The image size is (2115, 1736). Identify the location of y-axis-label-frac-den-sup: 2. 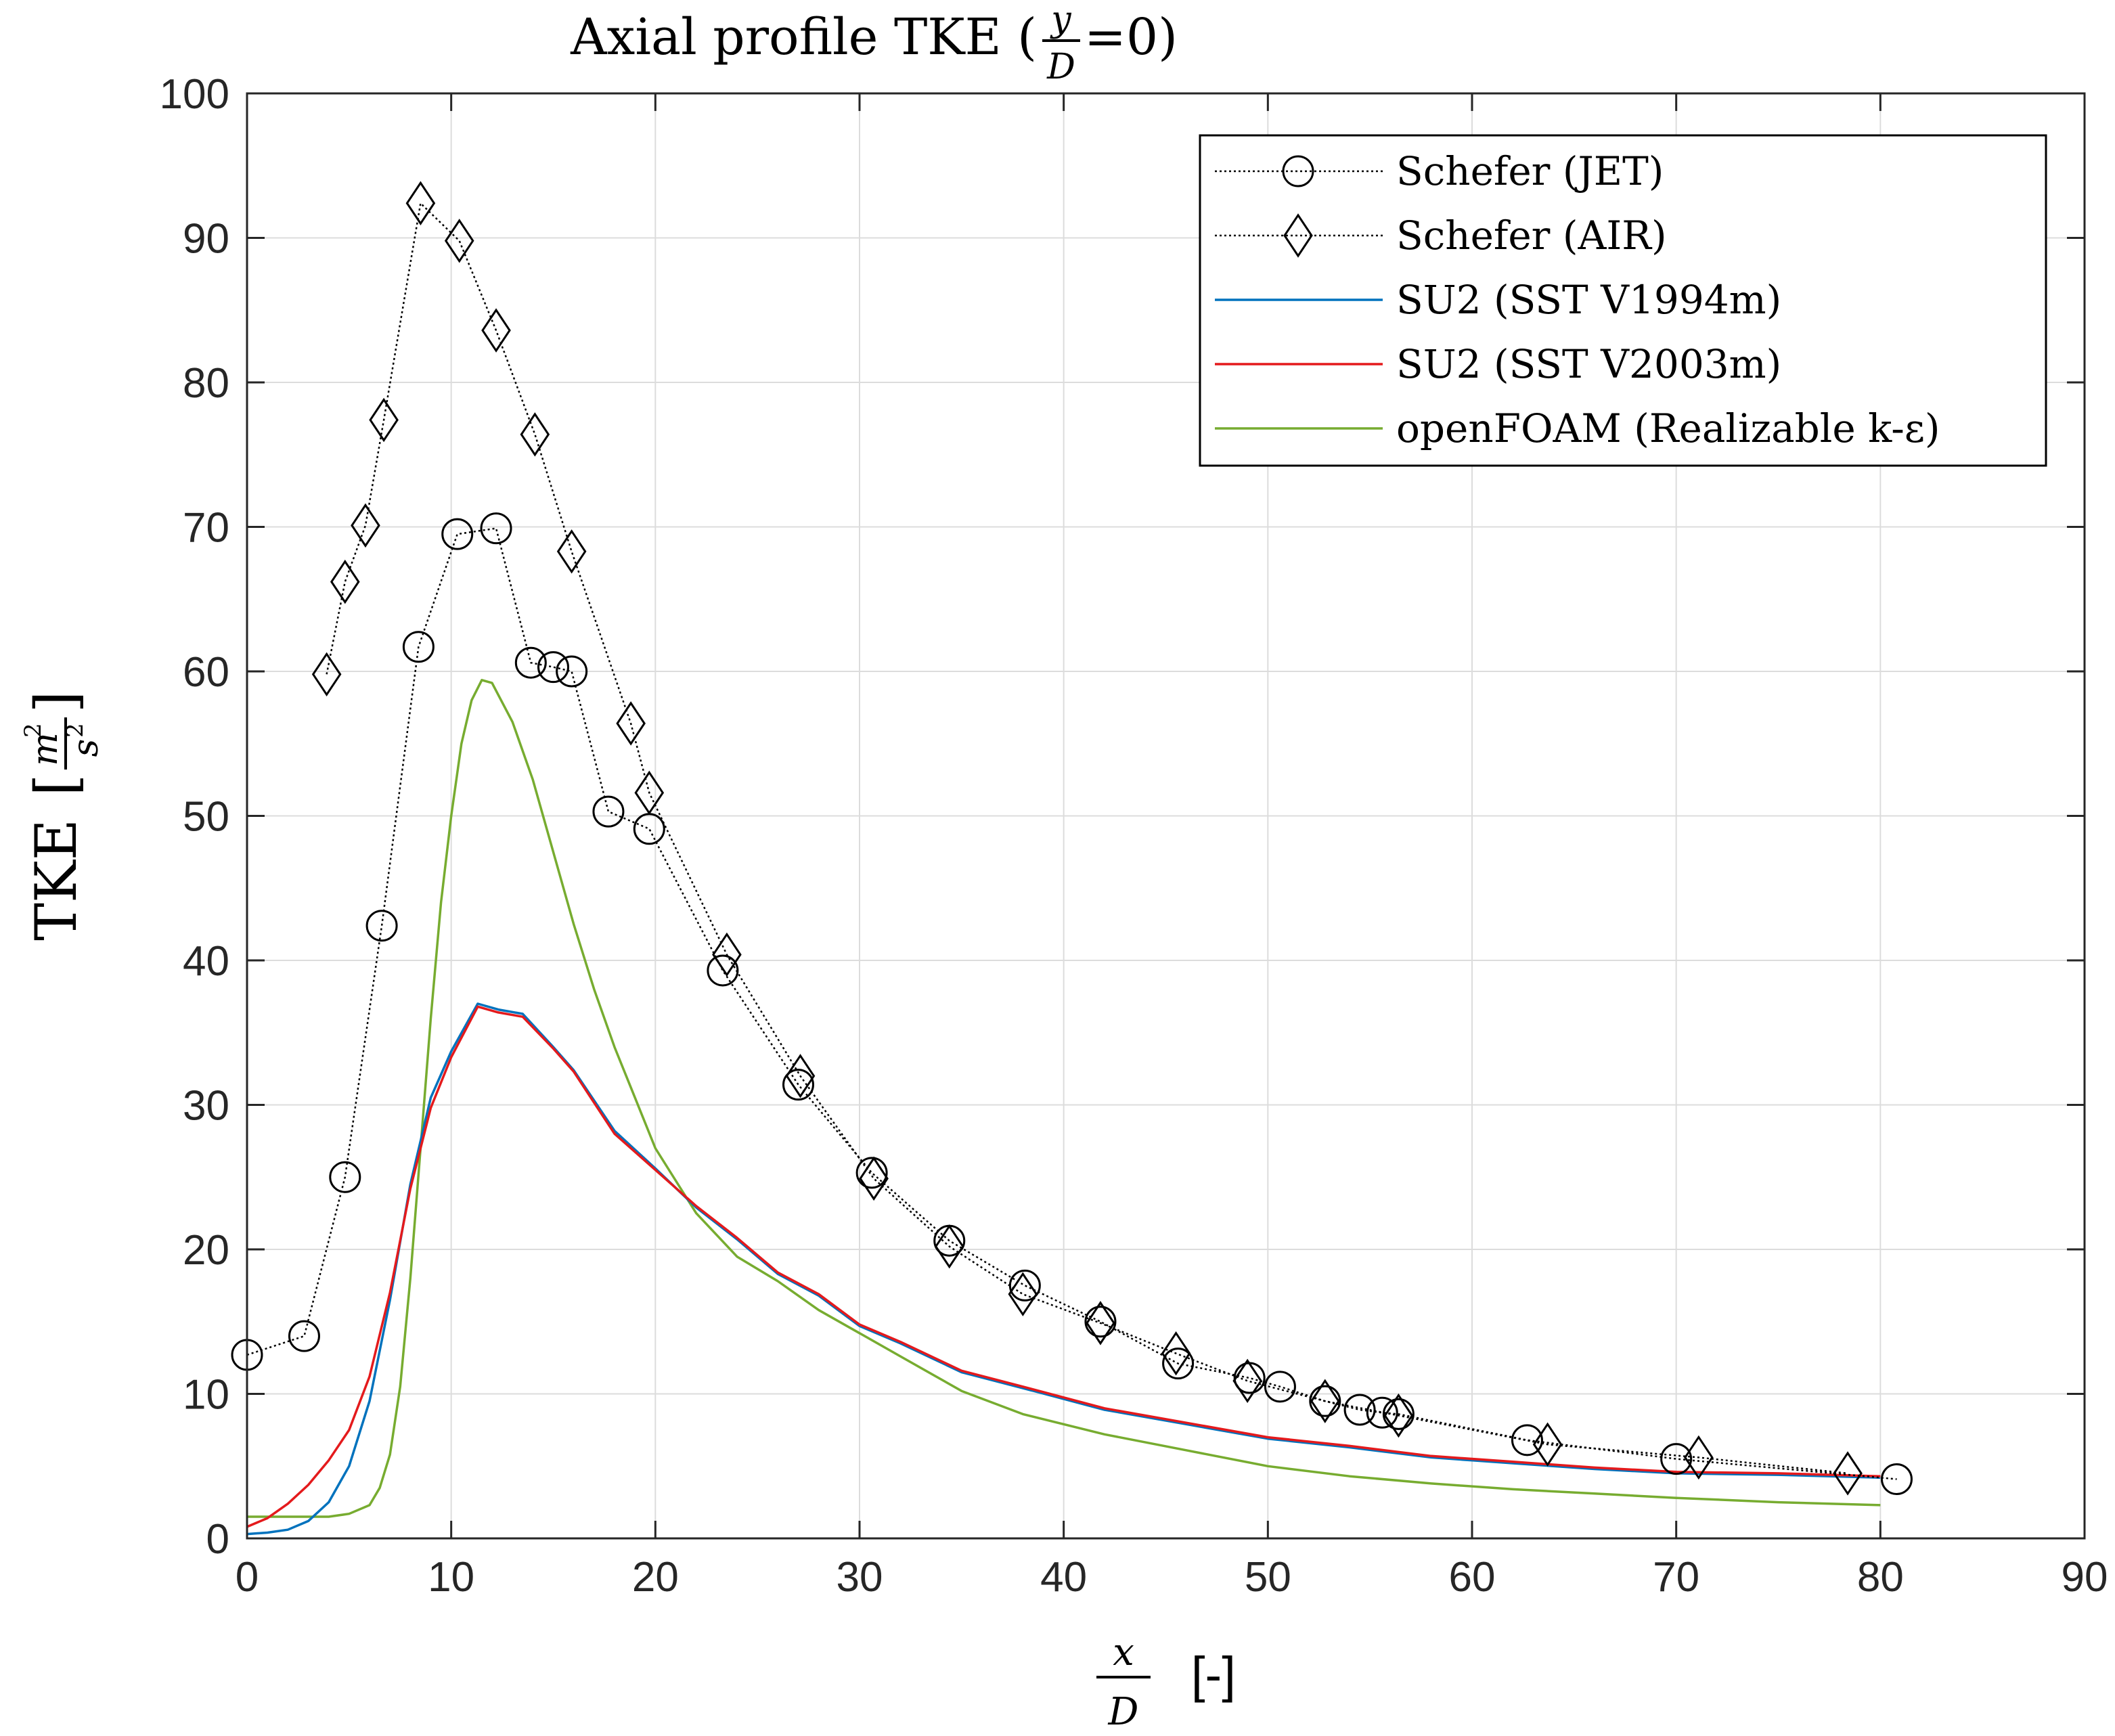
(75, 730).